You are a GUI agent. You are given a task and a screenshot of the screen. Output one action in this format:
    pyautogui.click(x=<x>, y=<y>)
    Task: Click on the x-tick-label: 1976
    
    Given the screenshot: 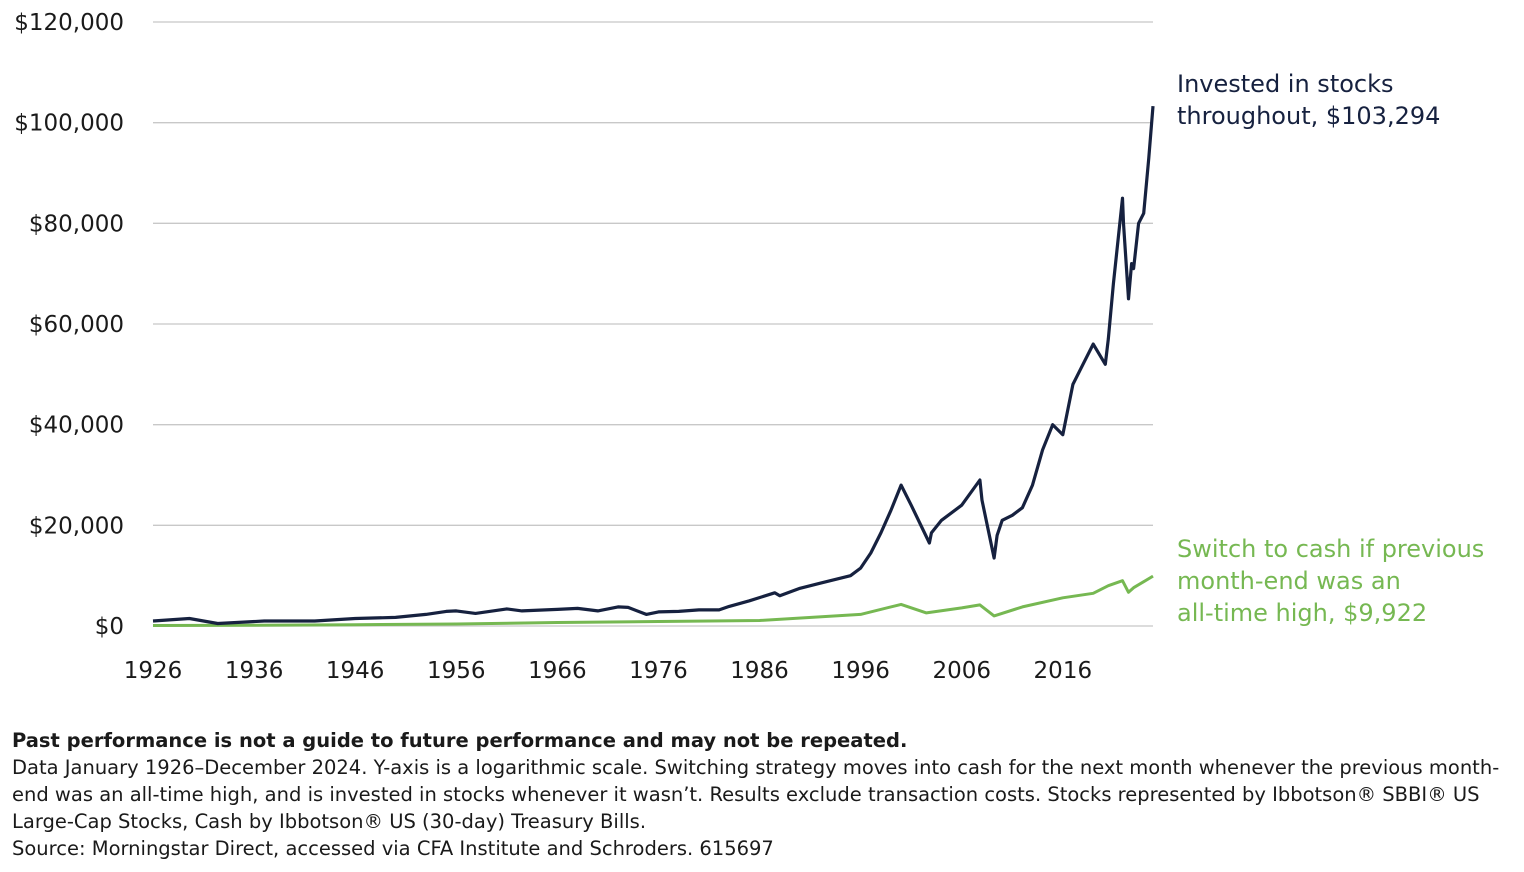 What is the action you would take?
    pyautogui.click(x=658, y=671)
    